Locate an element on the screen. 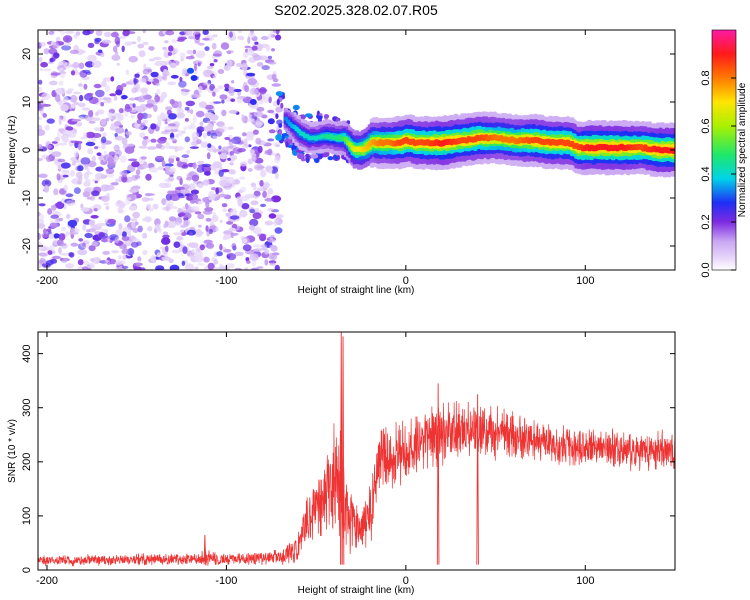 This screenshot has height=600, width=750. colorbar-tick-label: 0.8 is located at coordinates (706, 77).